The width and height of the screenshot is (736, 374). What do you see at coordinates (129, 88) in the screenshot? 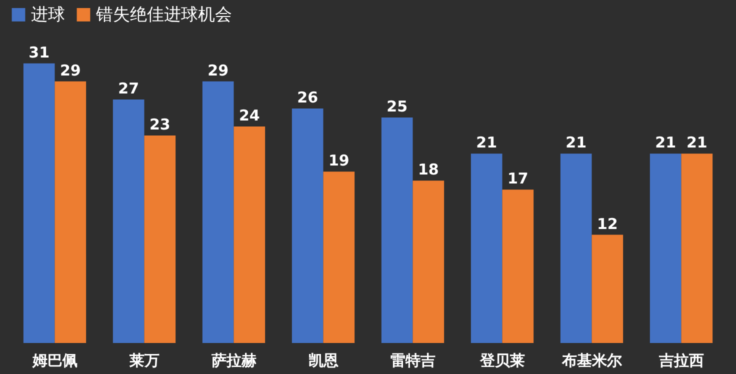
I see `data-label: 27` at bounding box center [129, 88].